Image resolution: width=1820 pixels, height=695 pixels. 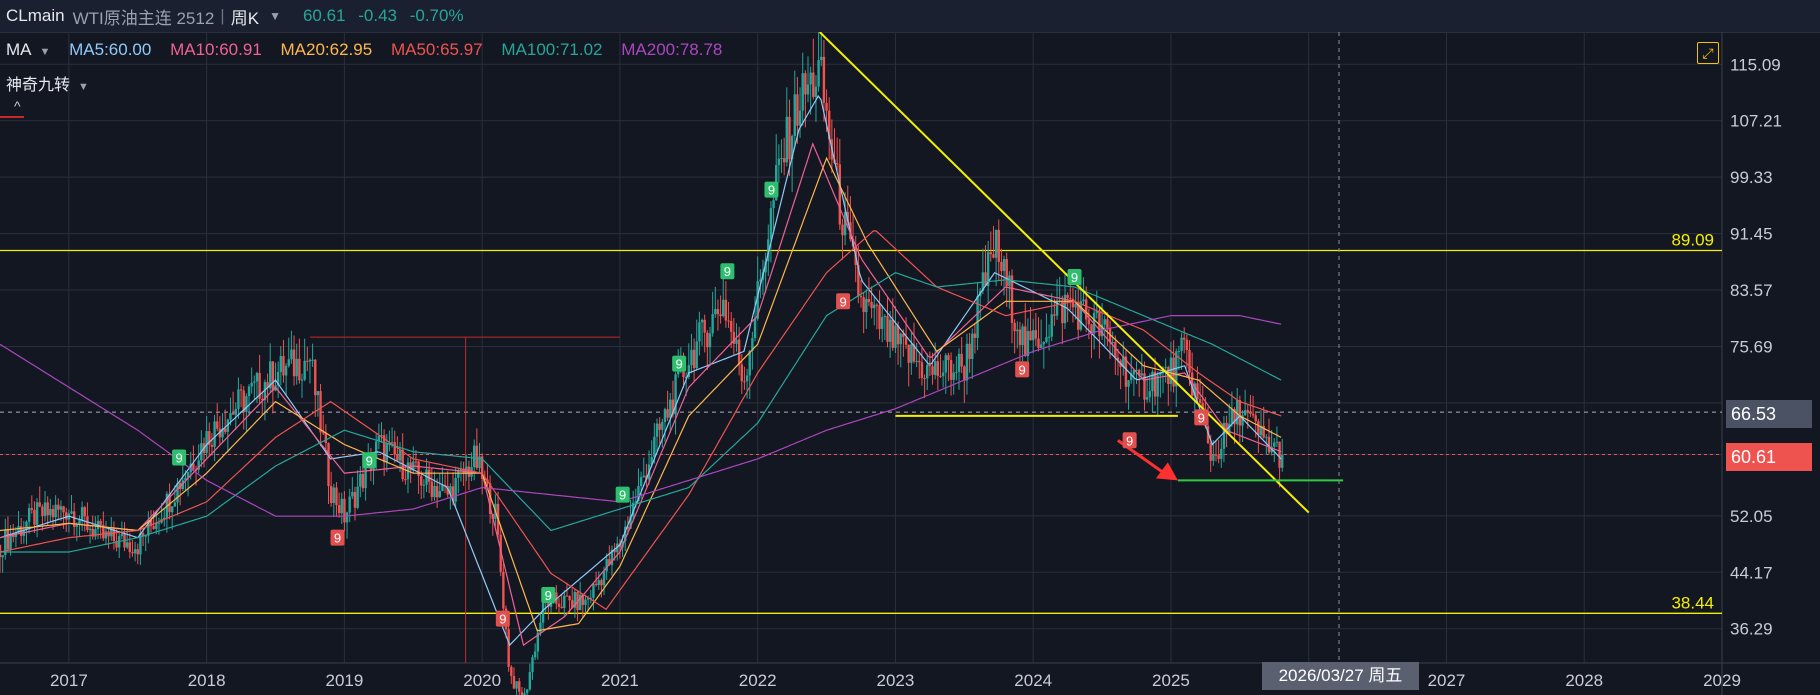 What do you see at coordinates (1447, 680) in the screenshot?
I see `x-tick-label: 2027` at bounding box center [1447, 680].